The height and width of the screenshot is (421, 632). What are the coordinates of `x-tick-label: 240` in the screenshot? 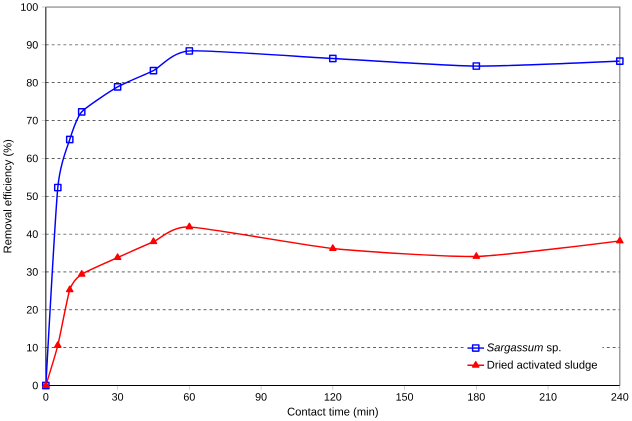 It's located at (619, 397).